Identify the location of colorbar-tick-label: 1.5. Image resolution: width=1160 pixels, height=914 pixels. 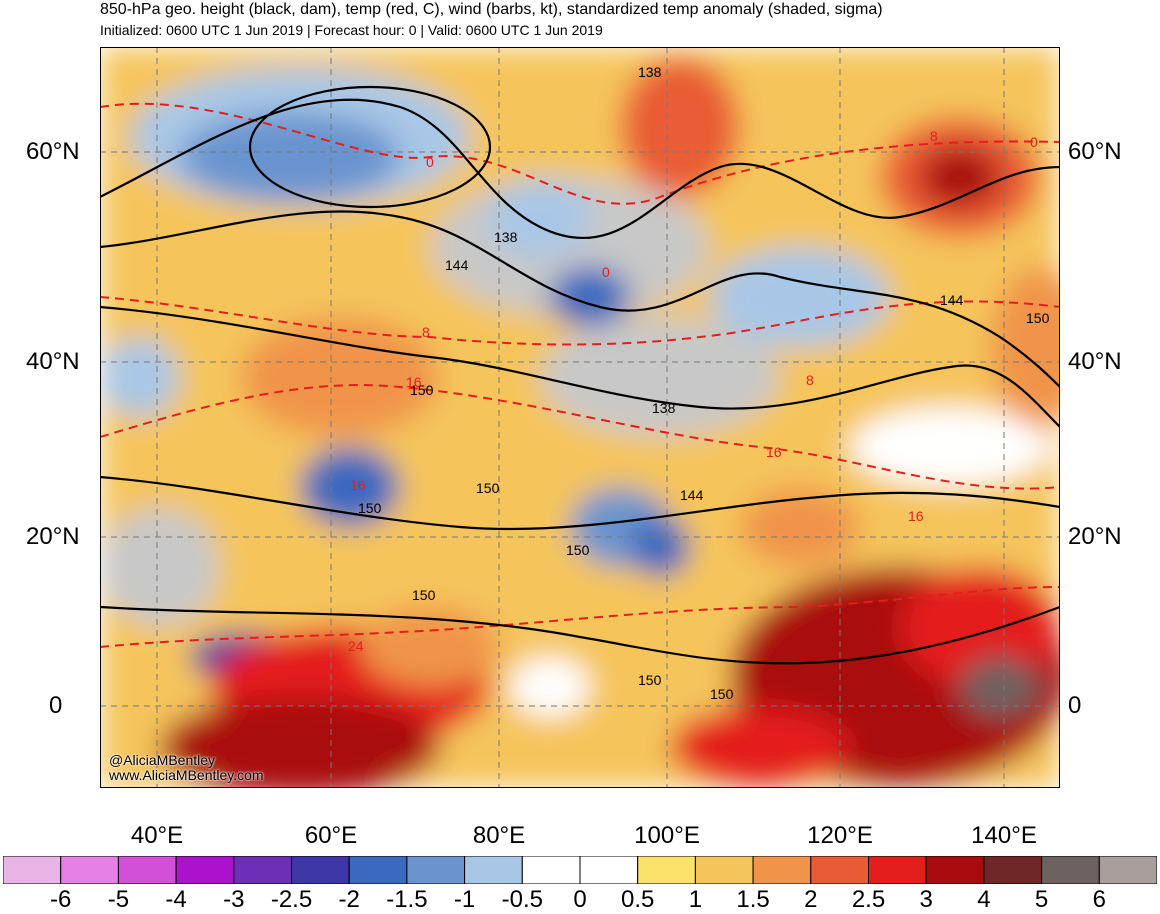
(753, 899).